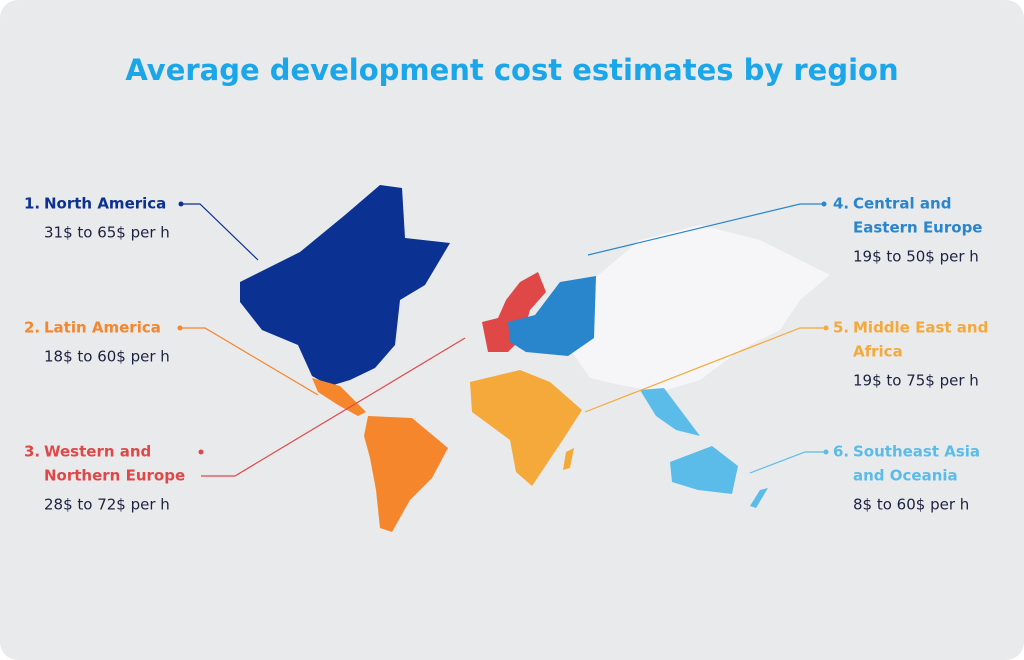 The width and height of the screenshot is (1024, 660). What do you see at coordinates (345, 285) in the screenshot?
I see `map-north-america` at bounding box center [345, 285].